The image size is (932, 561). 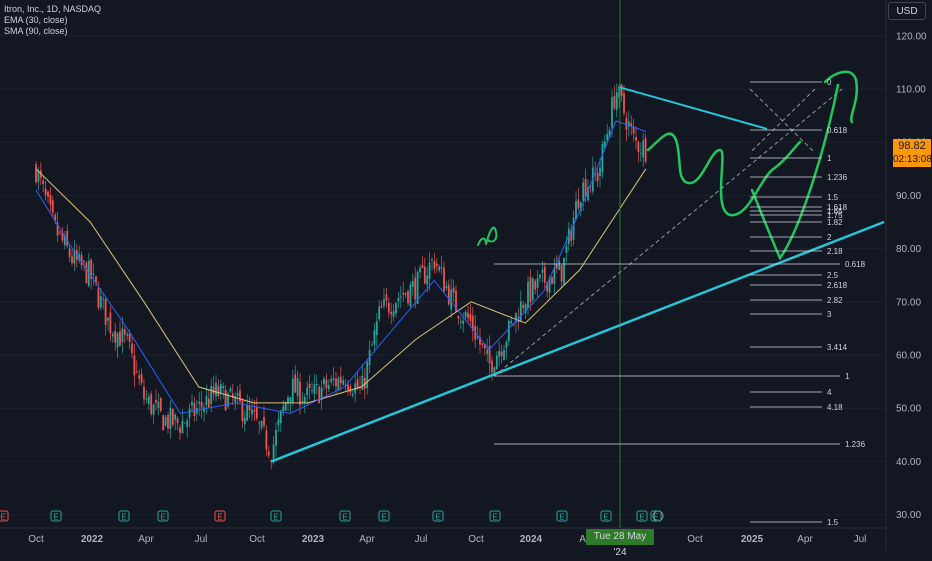 What do you see at coordinates (36, 31) in the screenshot?
I see `legend-sma: SMA (90, close)` at bounding box center [36, 31].